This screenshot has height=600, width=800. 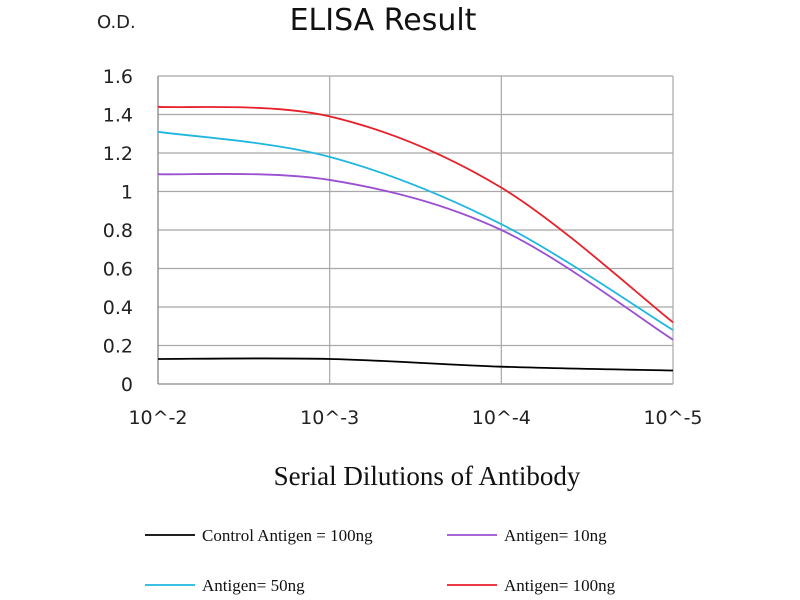 I want to click on x-tick-labels: 10^-2 10^-3 10^-4 10^-5, so click(x=415, y=418).